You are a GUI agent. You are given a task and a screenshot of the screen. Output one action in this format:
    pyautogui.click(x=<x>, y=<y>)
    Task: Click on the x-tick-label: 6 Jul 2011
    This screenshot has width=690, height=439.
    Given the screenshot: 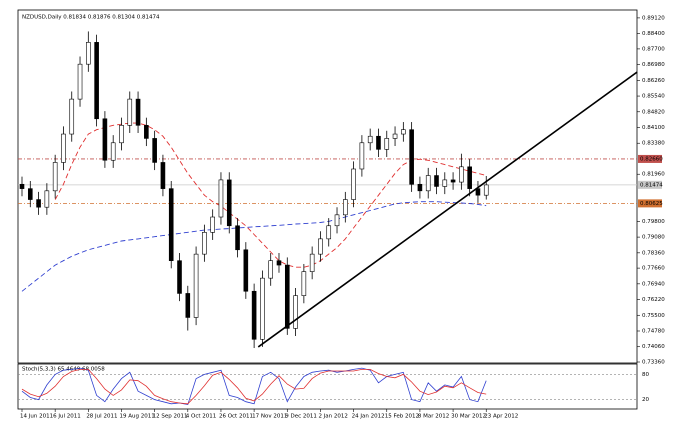 What is the action you would take?
    pyautogui.click(x=67, y=417)
    